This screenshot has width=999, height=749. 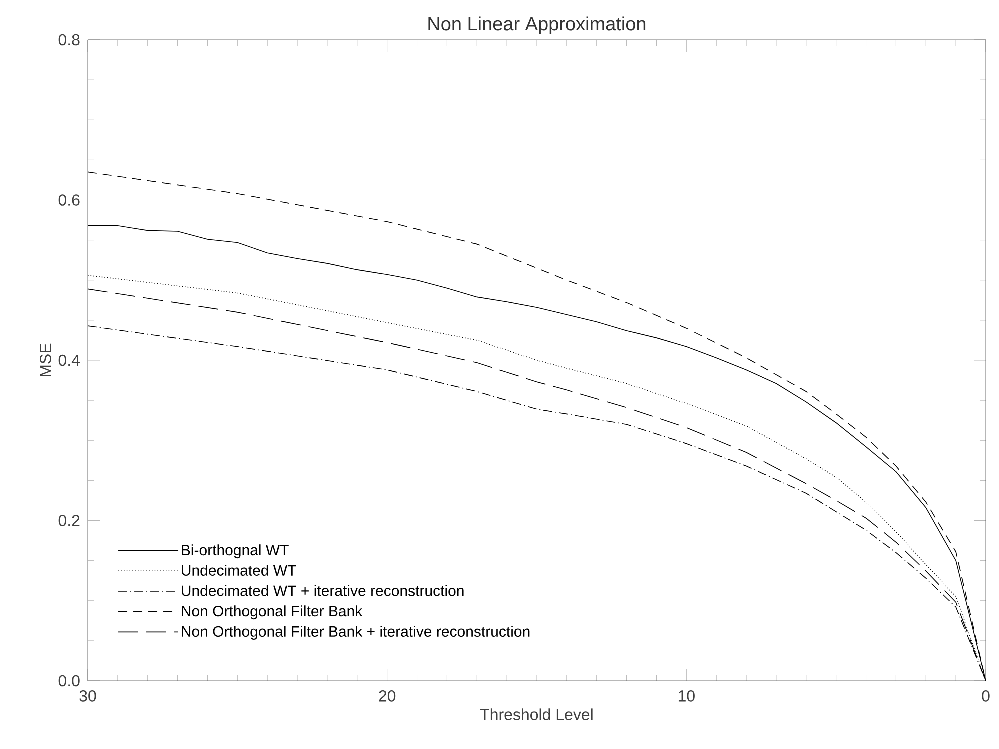 What do you see at coordinates (69, 360) in the screenshot?
I see `y-tick-label: 0.4` at bounding box center [69, 360].